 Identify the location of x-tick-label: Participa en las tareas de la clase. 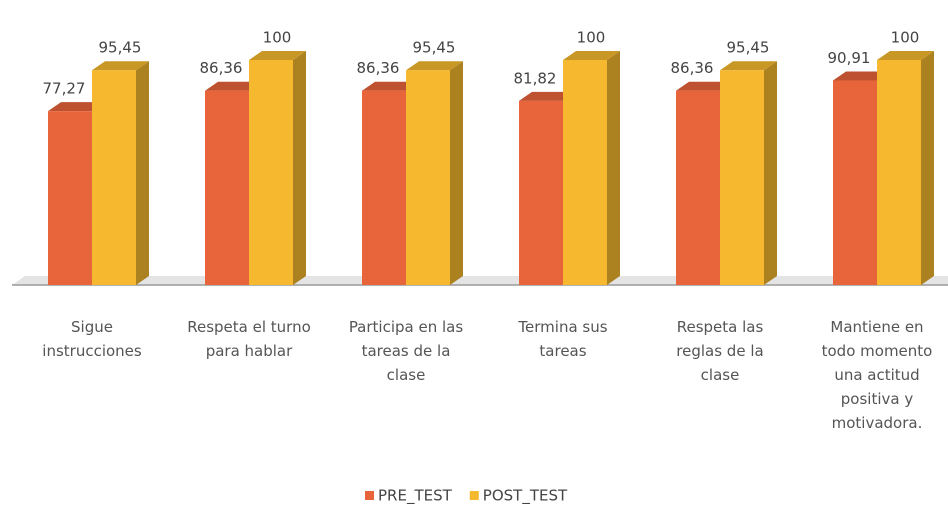
(406, 351).